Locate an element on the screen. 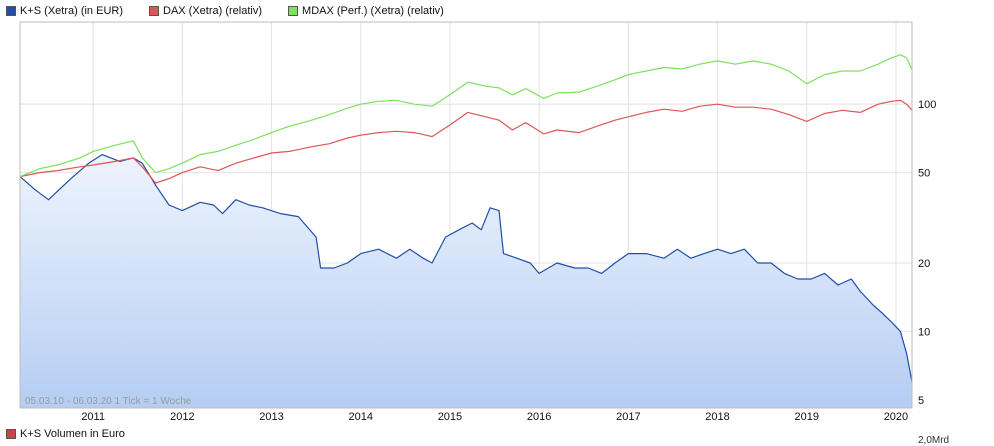  x-tick-label: 2012 is located at coordinates (182, 417).